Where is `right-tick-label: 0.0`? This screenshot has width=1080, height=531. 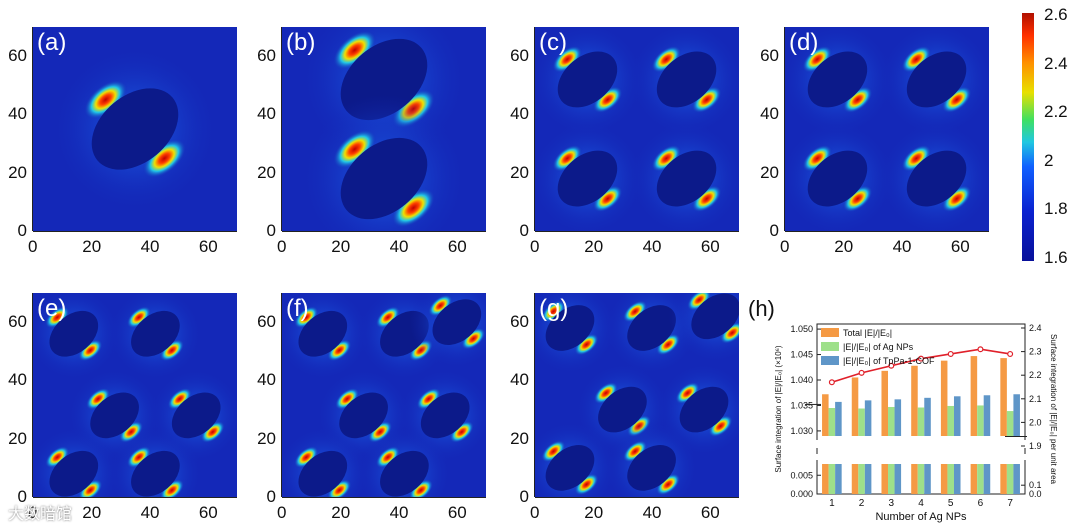
right-tick-label: 0.0 is located at coordinates (1035, 494).